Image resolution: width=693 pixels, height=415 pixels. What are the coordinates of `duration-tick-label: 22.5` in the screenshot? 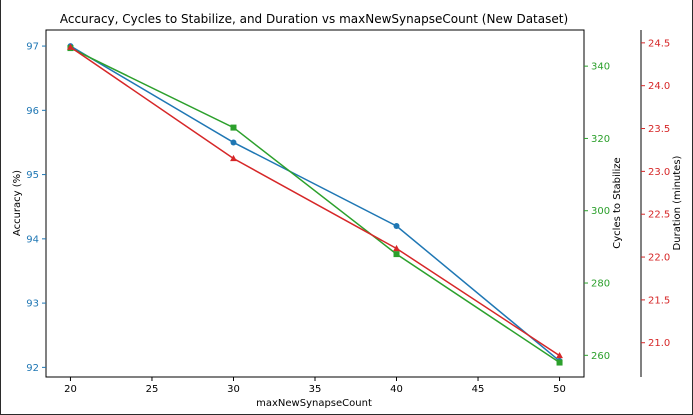 It's located at (659, 215).